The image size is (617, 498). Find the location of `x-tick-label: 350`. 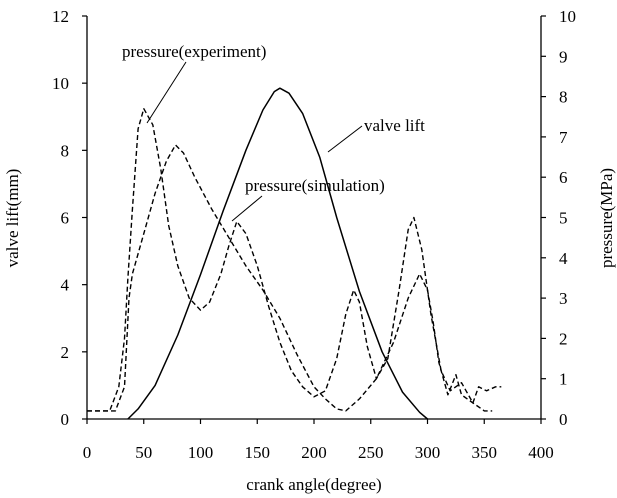

x-tick-label: 350 is located at coordinates (485, 452).